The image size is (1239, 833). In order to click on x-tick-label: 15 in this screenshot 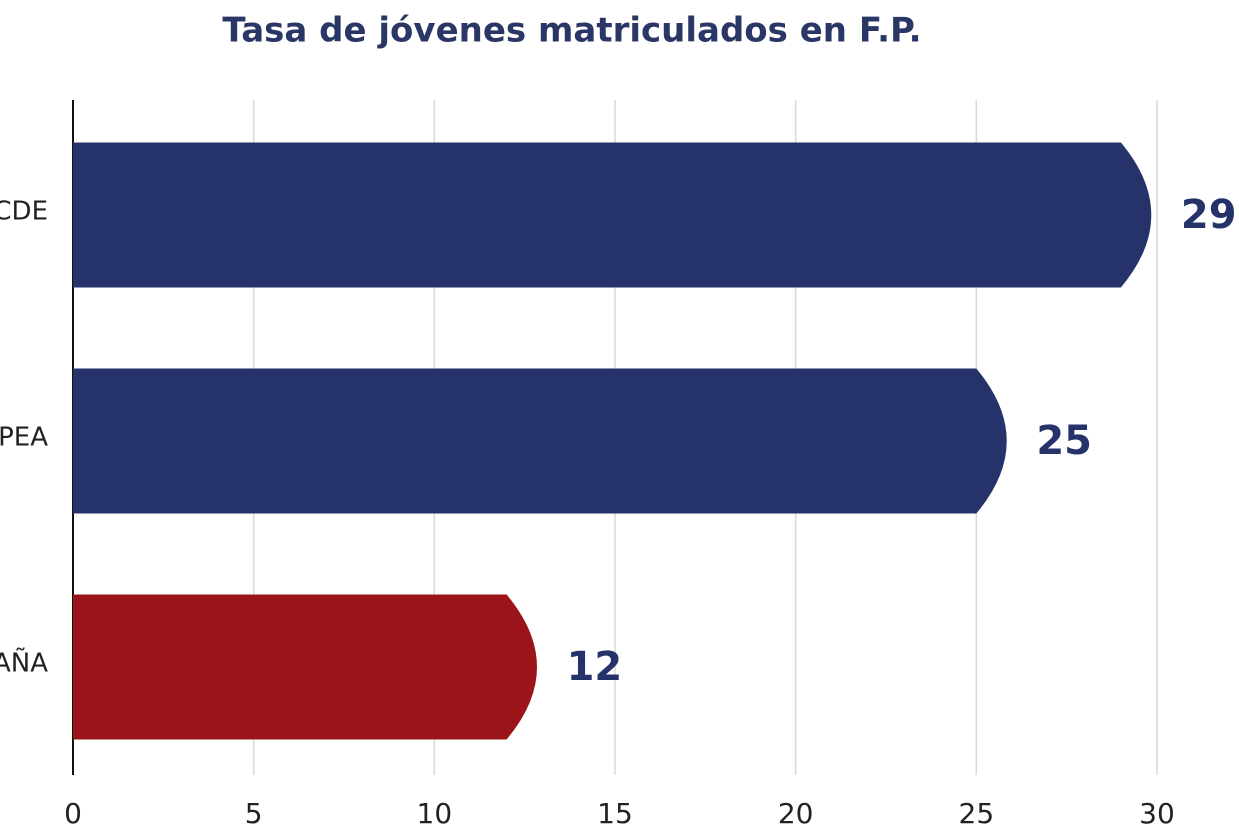, I will do `click(615, 813)`.